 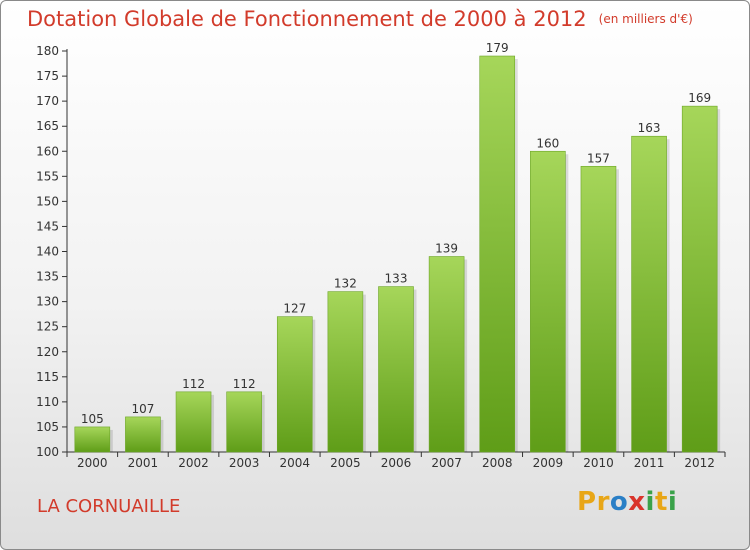 I want to click on proxiti-logo: Proxiti, so click(x=627, y=502).